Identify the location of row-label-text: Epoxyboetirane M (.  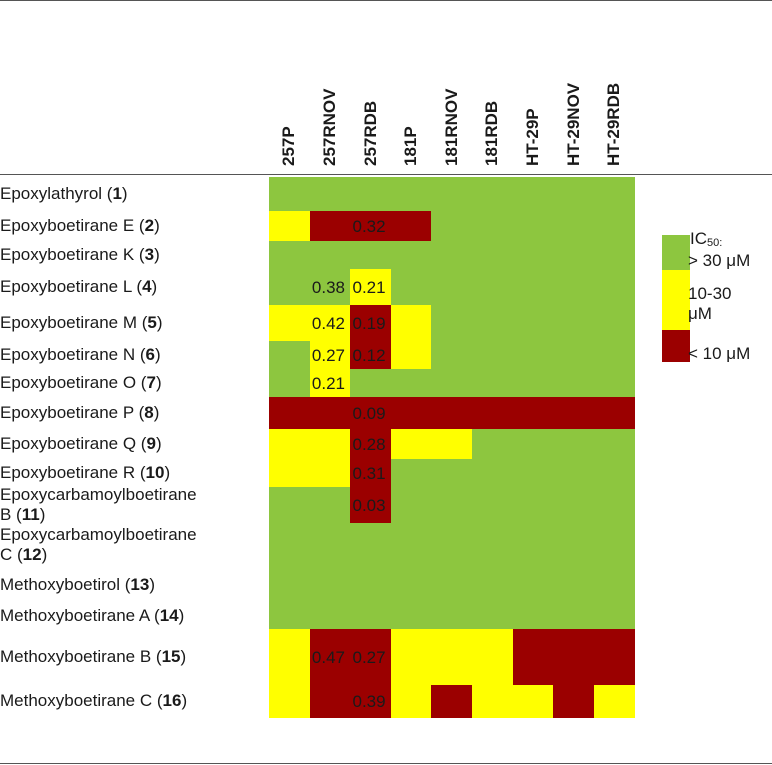
(74, 322).